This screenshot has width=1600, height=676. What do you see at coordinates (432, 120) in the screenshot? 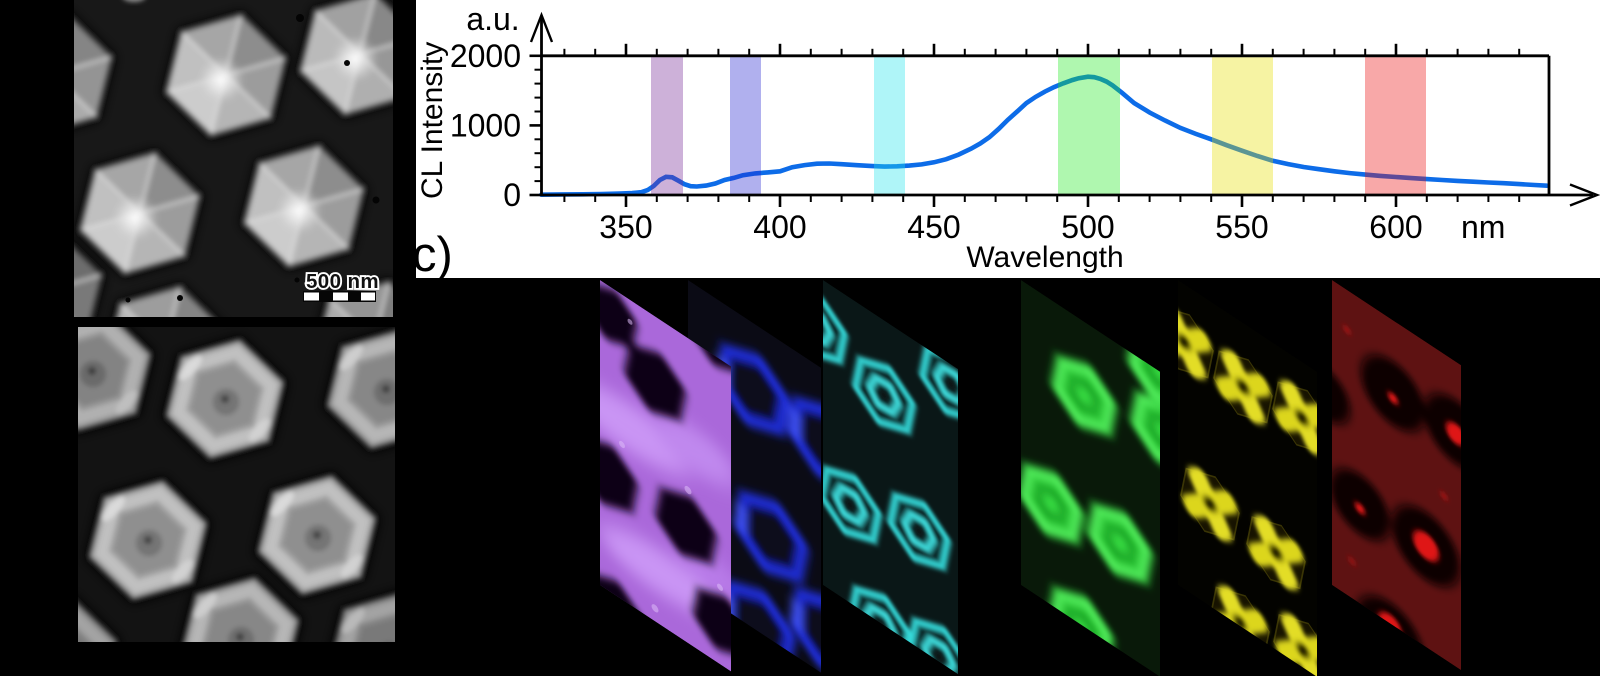
I see `svg-text: CL Intensity` at bounding box center [432, 120].